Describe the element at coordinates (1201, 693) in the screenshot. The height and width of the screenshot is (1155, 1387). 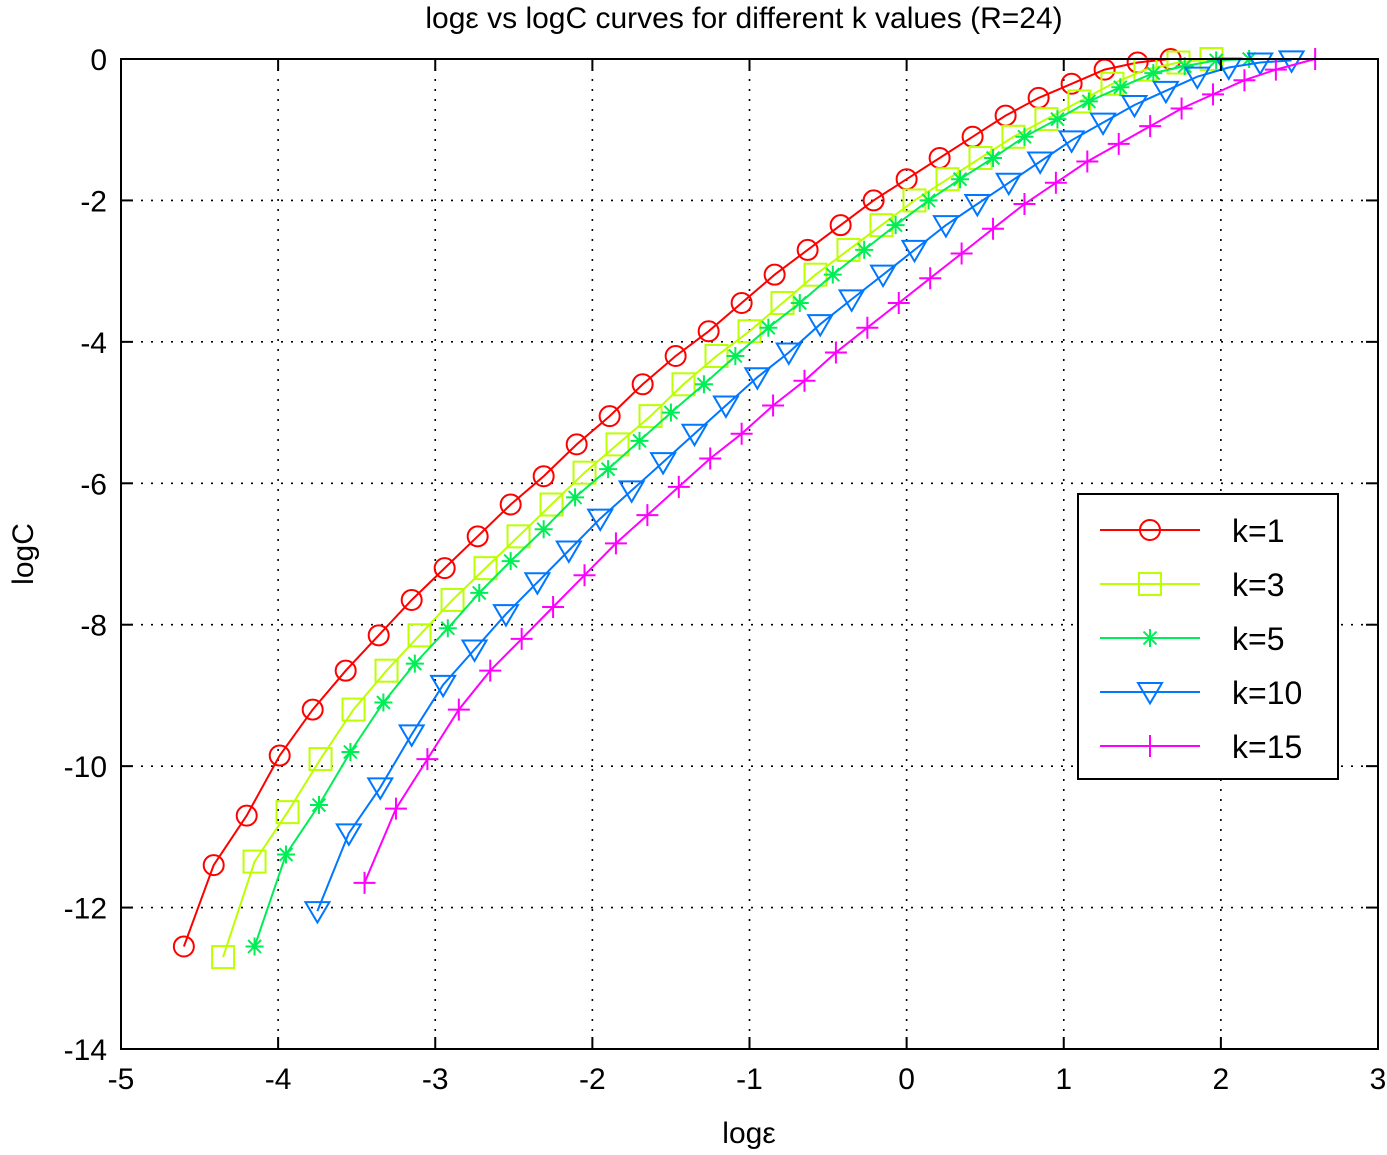
I see `legend-item: k=10` at that location.